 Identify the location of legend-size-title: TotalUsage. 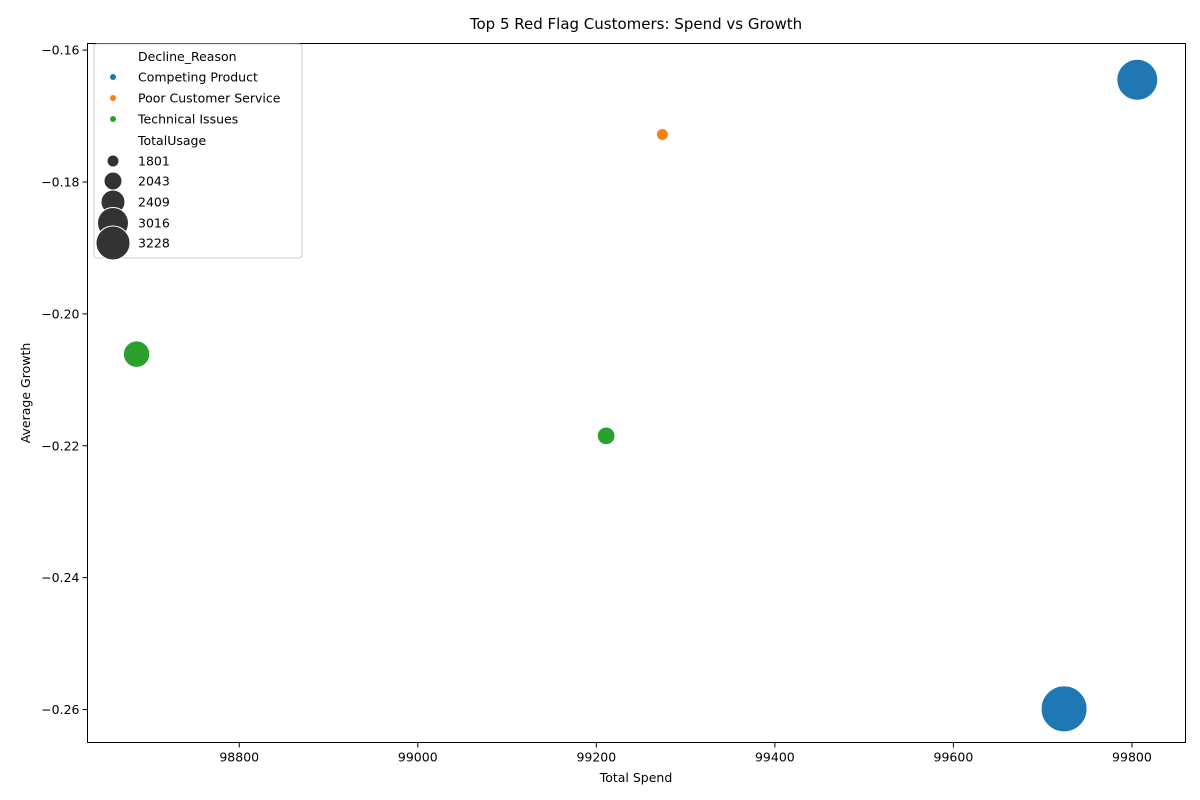
(171, 140).